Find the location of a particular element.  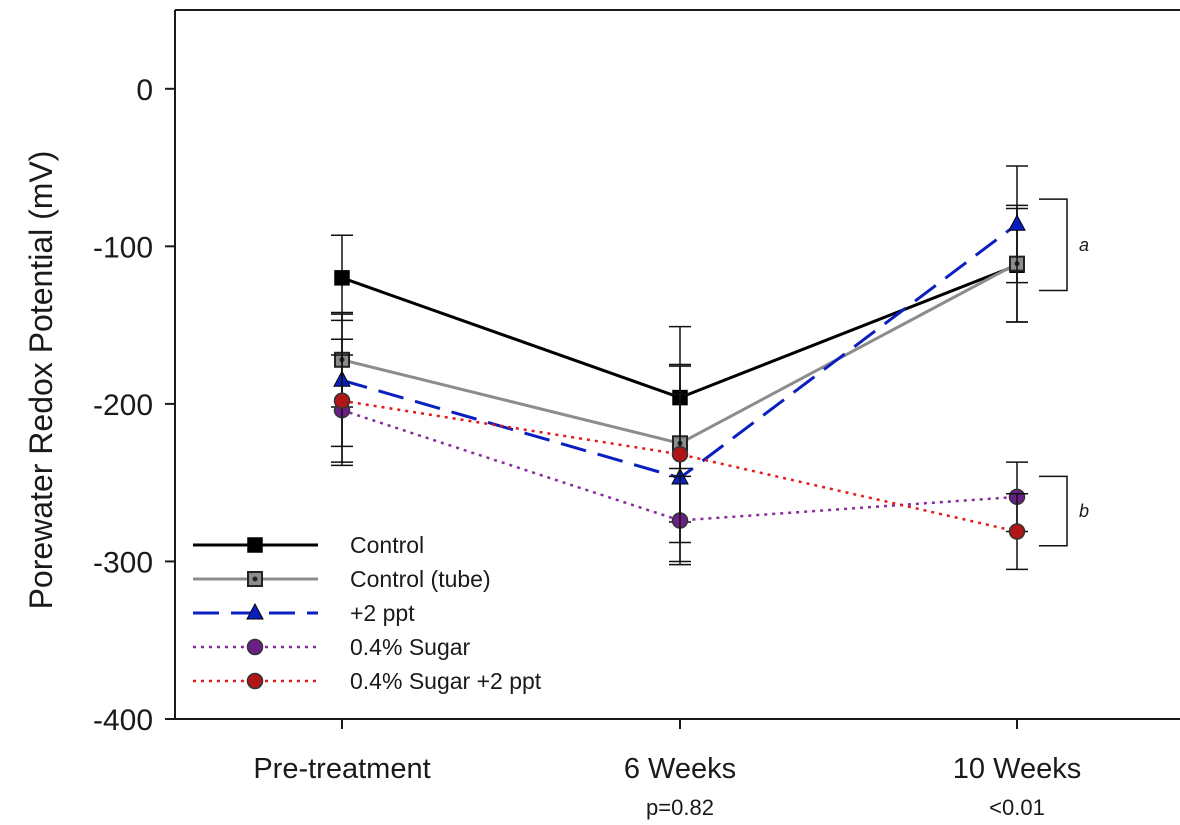

x-category-label: 6 Weeks is located at coordinates (680, 769).